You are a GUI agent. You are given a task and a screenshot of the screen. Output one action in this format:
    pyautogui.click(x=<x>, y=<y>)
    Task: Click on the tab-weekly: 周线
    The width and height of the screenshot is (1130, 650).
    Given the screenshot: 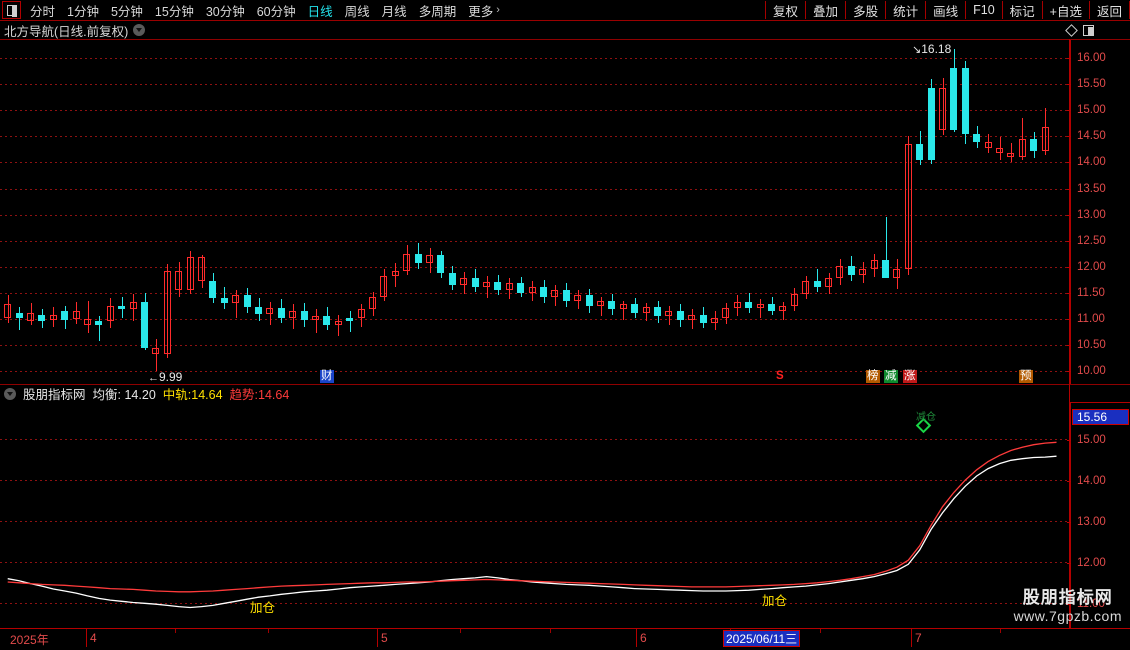 What is the action you would take?
    pyautogui.click(x=357, y=11)
    